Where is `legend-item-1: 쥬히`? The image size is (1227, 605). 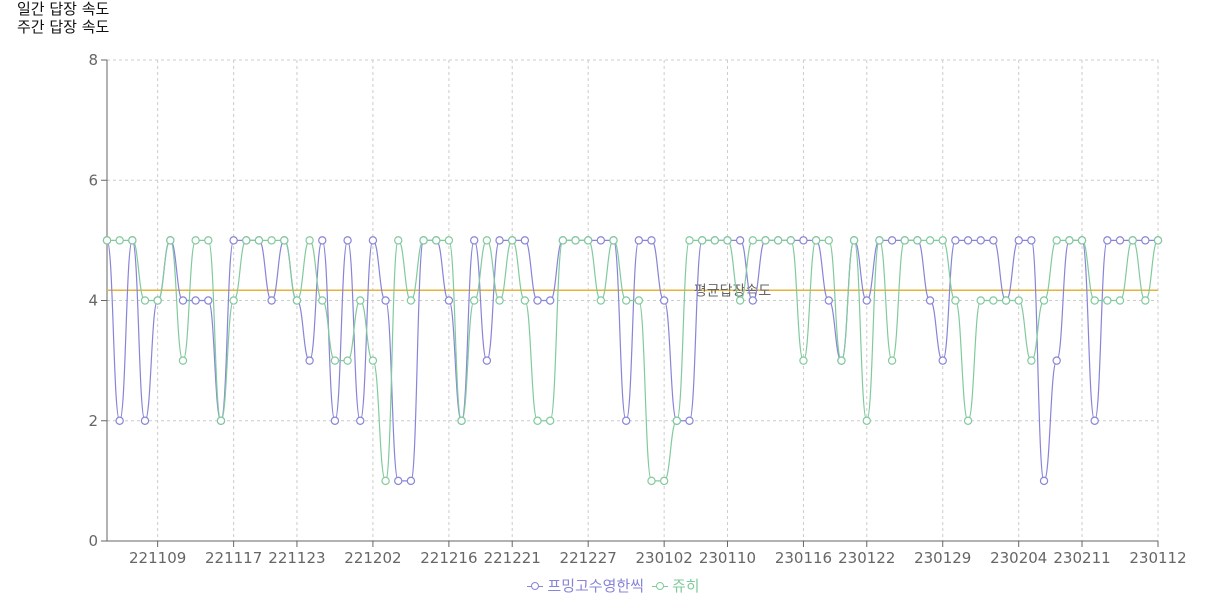
legend-item-1: 쥬히 is located at coordinates (676, 585).